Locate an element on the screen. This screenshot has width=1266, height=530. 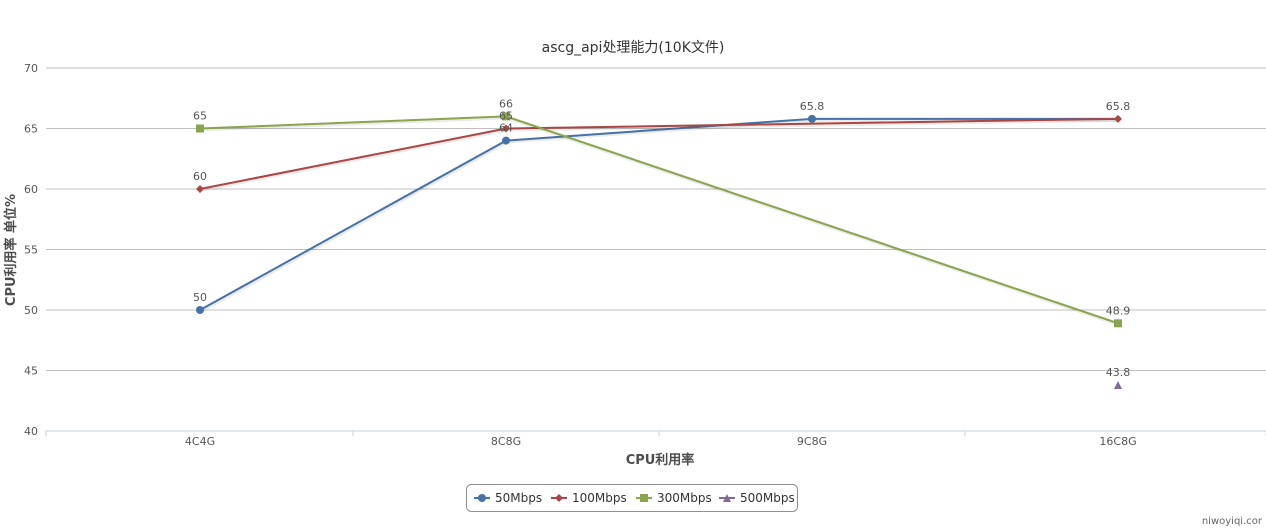
y-tick-label: 50 is located at coordinates (31, 310).